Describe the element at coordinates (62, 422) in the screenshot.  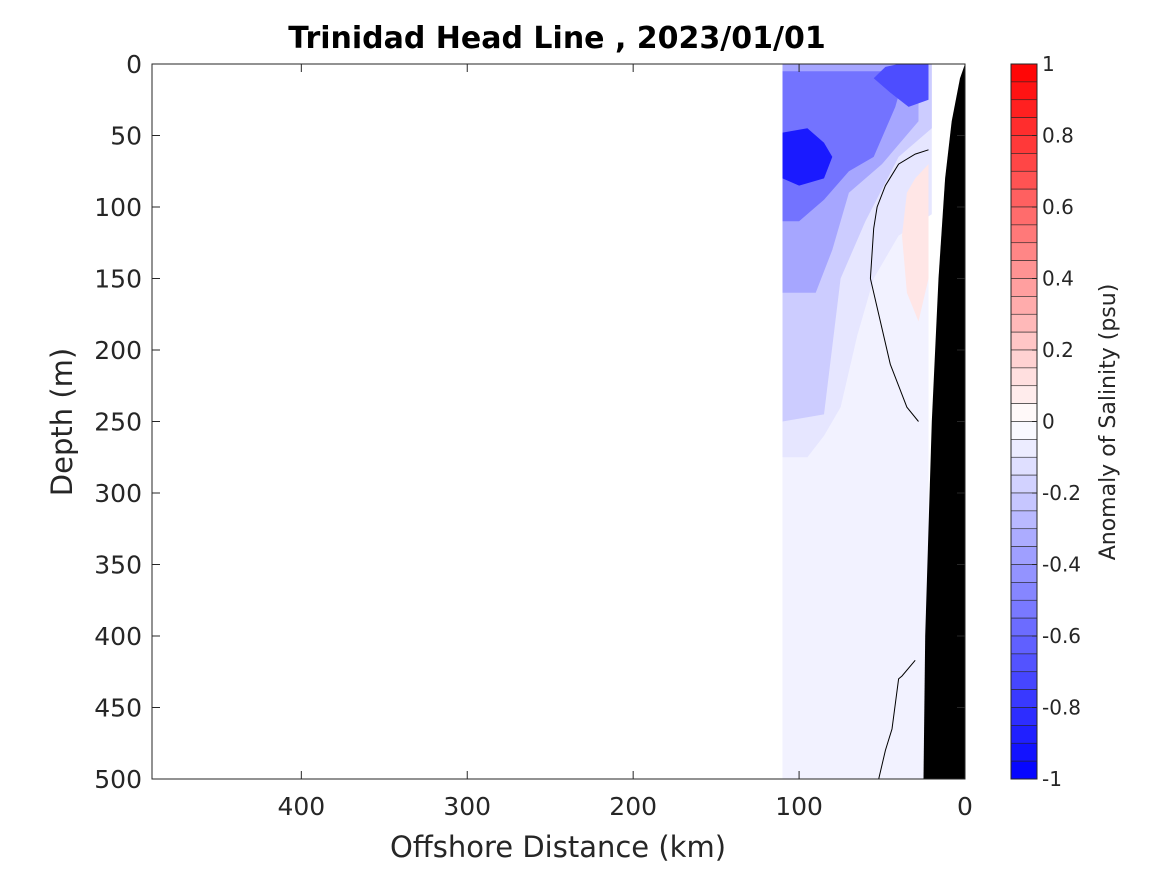
I see `y-axis-label: Depth (m)` at that location.